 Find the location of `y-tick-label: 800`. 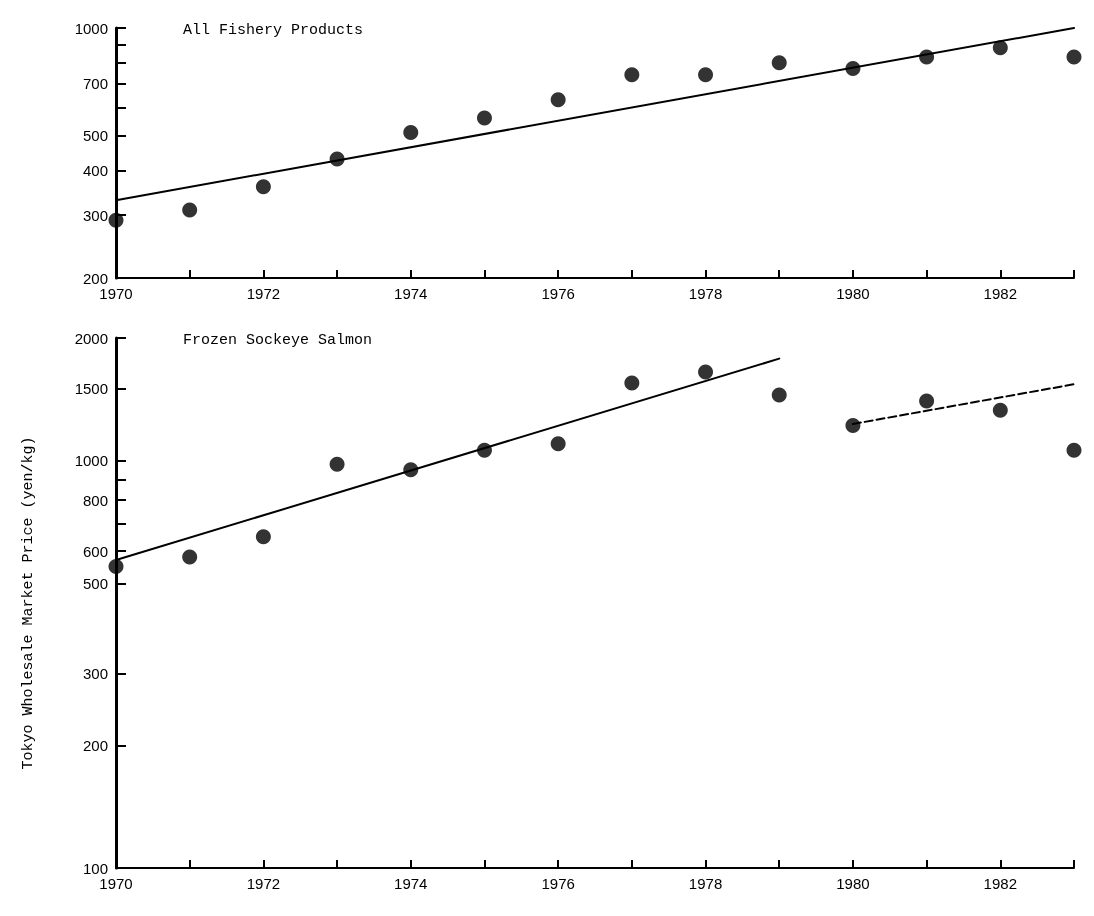

y-tick-label: 800 is located at coordinates (95, 500).